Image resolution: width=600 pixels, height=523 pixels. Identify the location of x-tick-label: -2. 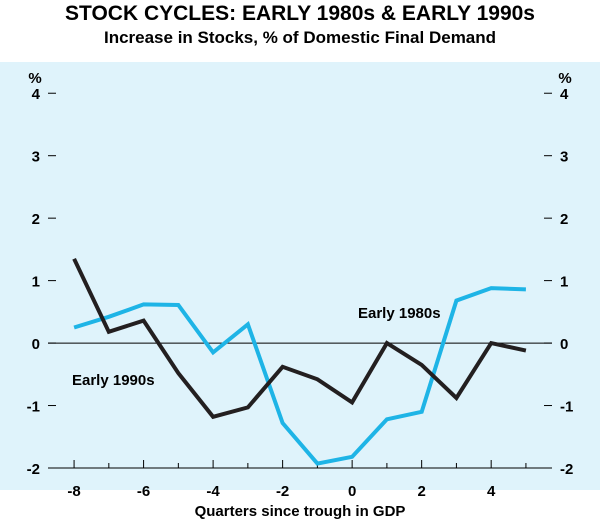
(282, 491).